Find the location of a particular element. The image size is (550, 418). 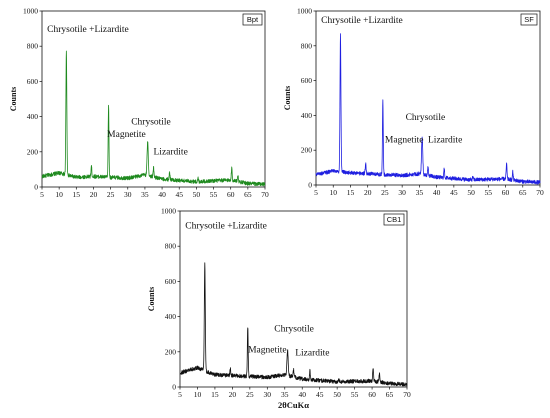

legend-label: SF is located at coordinates (529, 19).